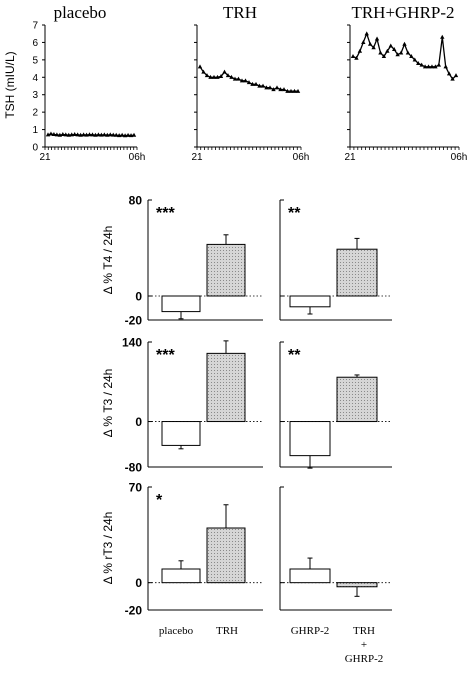 The width and height of the screenshot is (474, 675). What do you see at coordinates (165, 213) in the screenshot?
I see `significance-marker: ***` at bounding box center [165, 213].